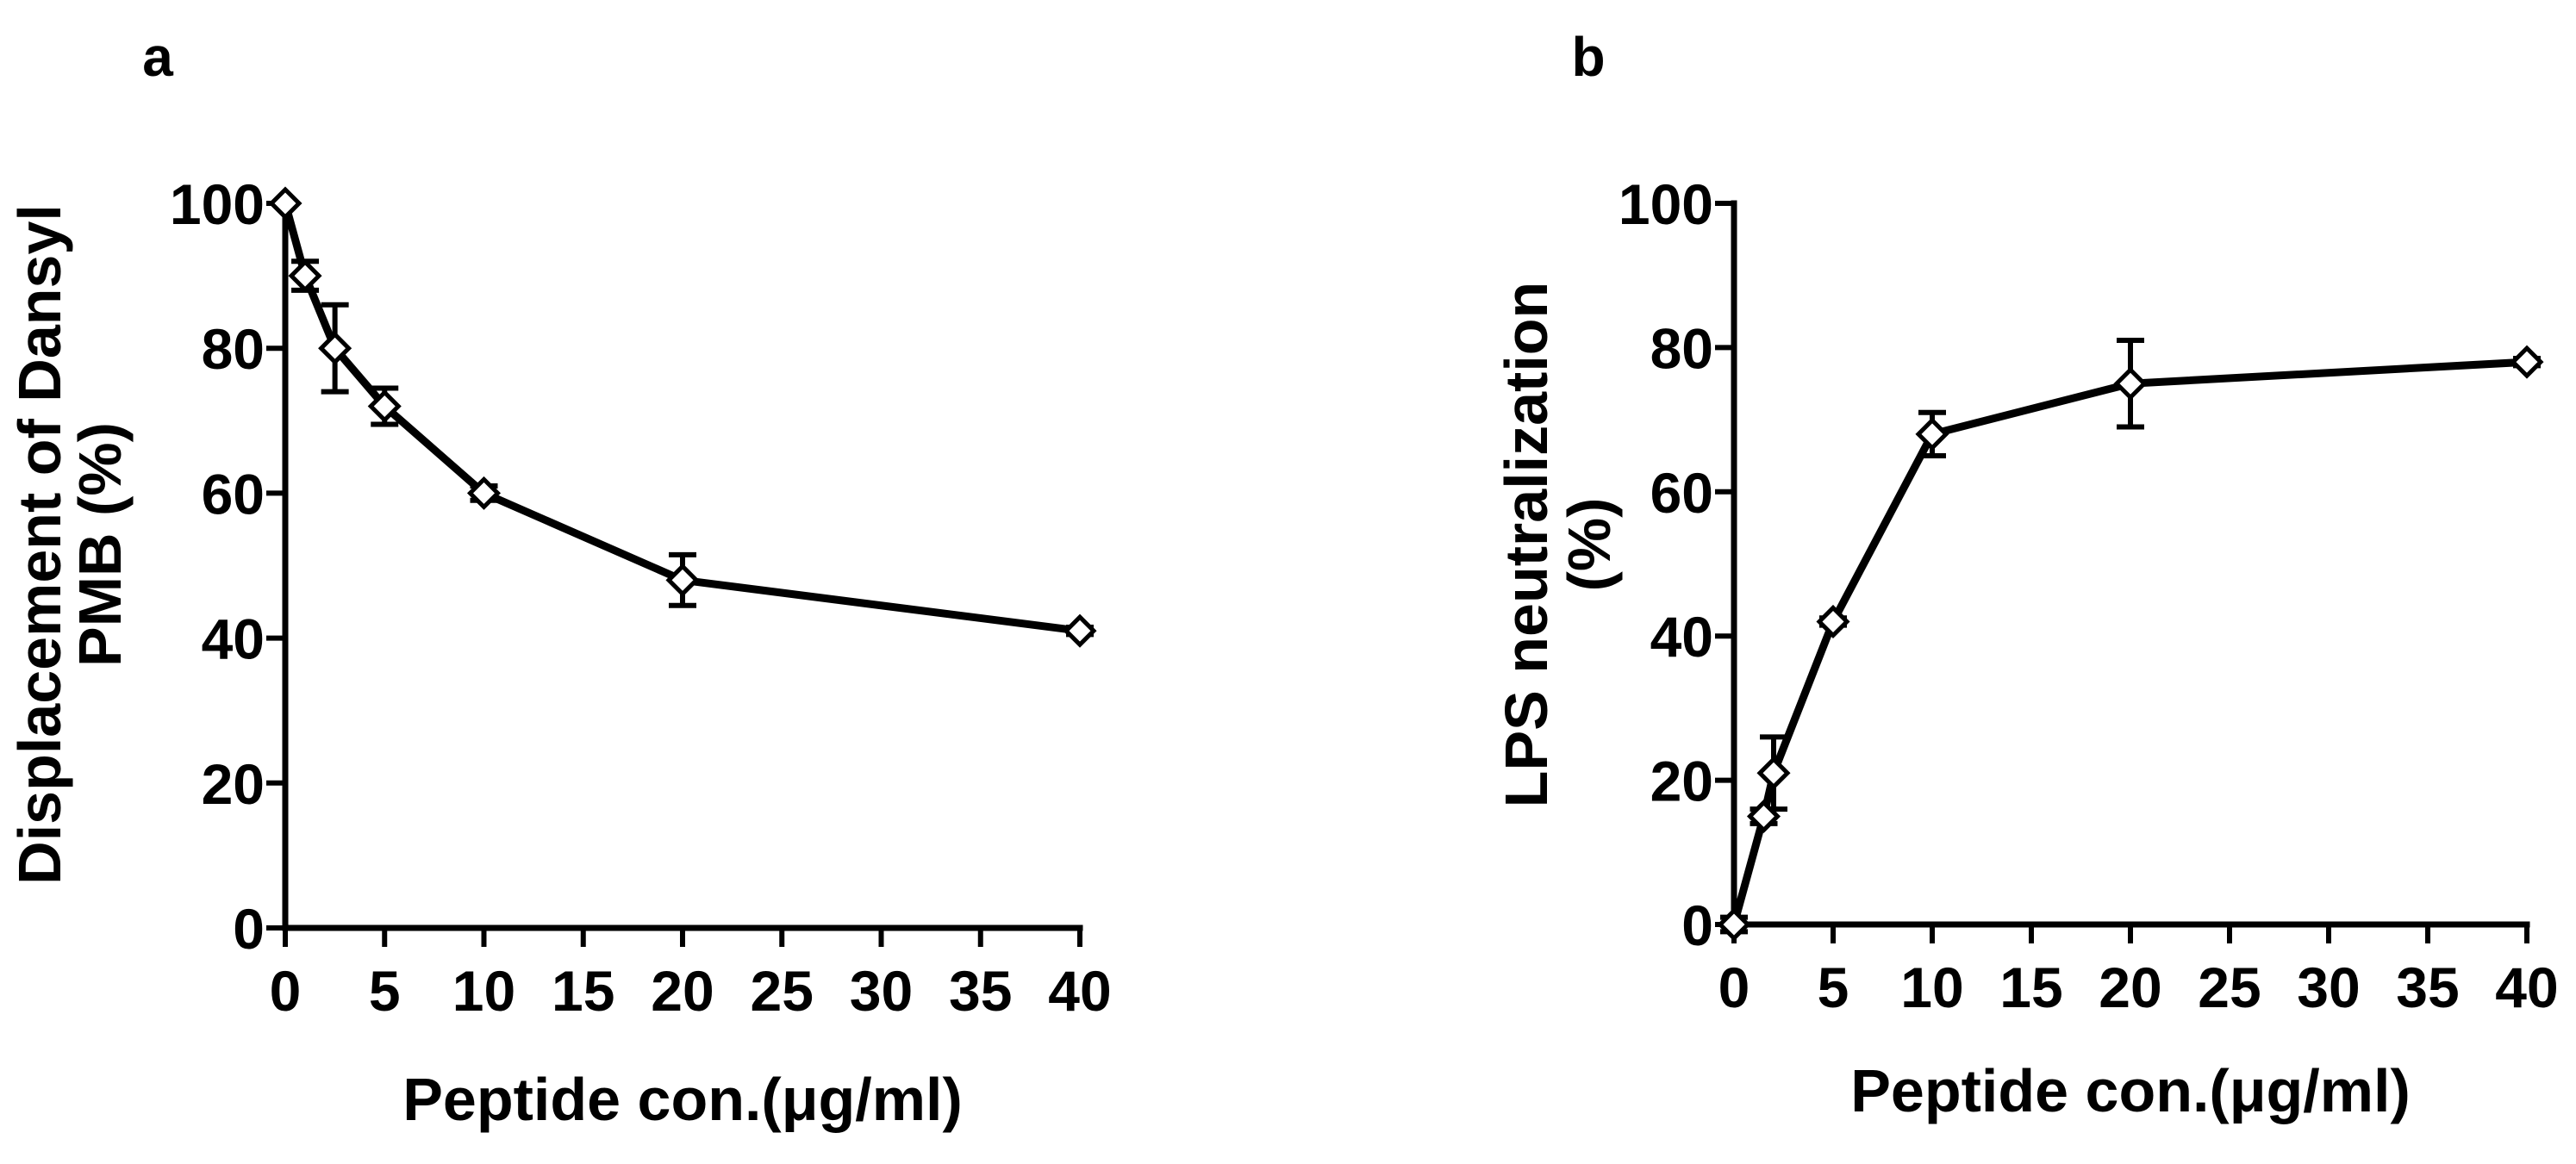  Describe the element at coordinates (1526, 545) in the screenshot. I see `y-axis-label-line: LPS neutralization` at that location.